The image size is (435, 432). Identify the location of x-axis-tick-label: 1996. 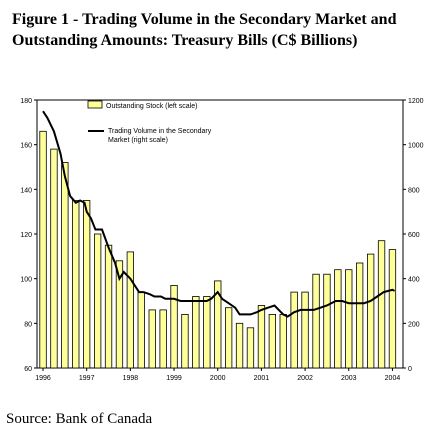
(43, 378).